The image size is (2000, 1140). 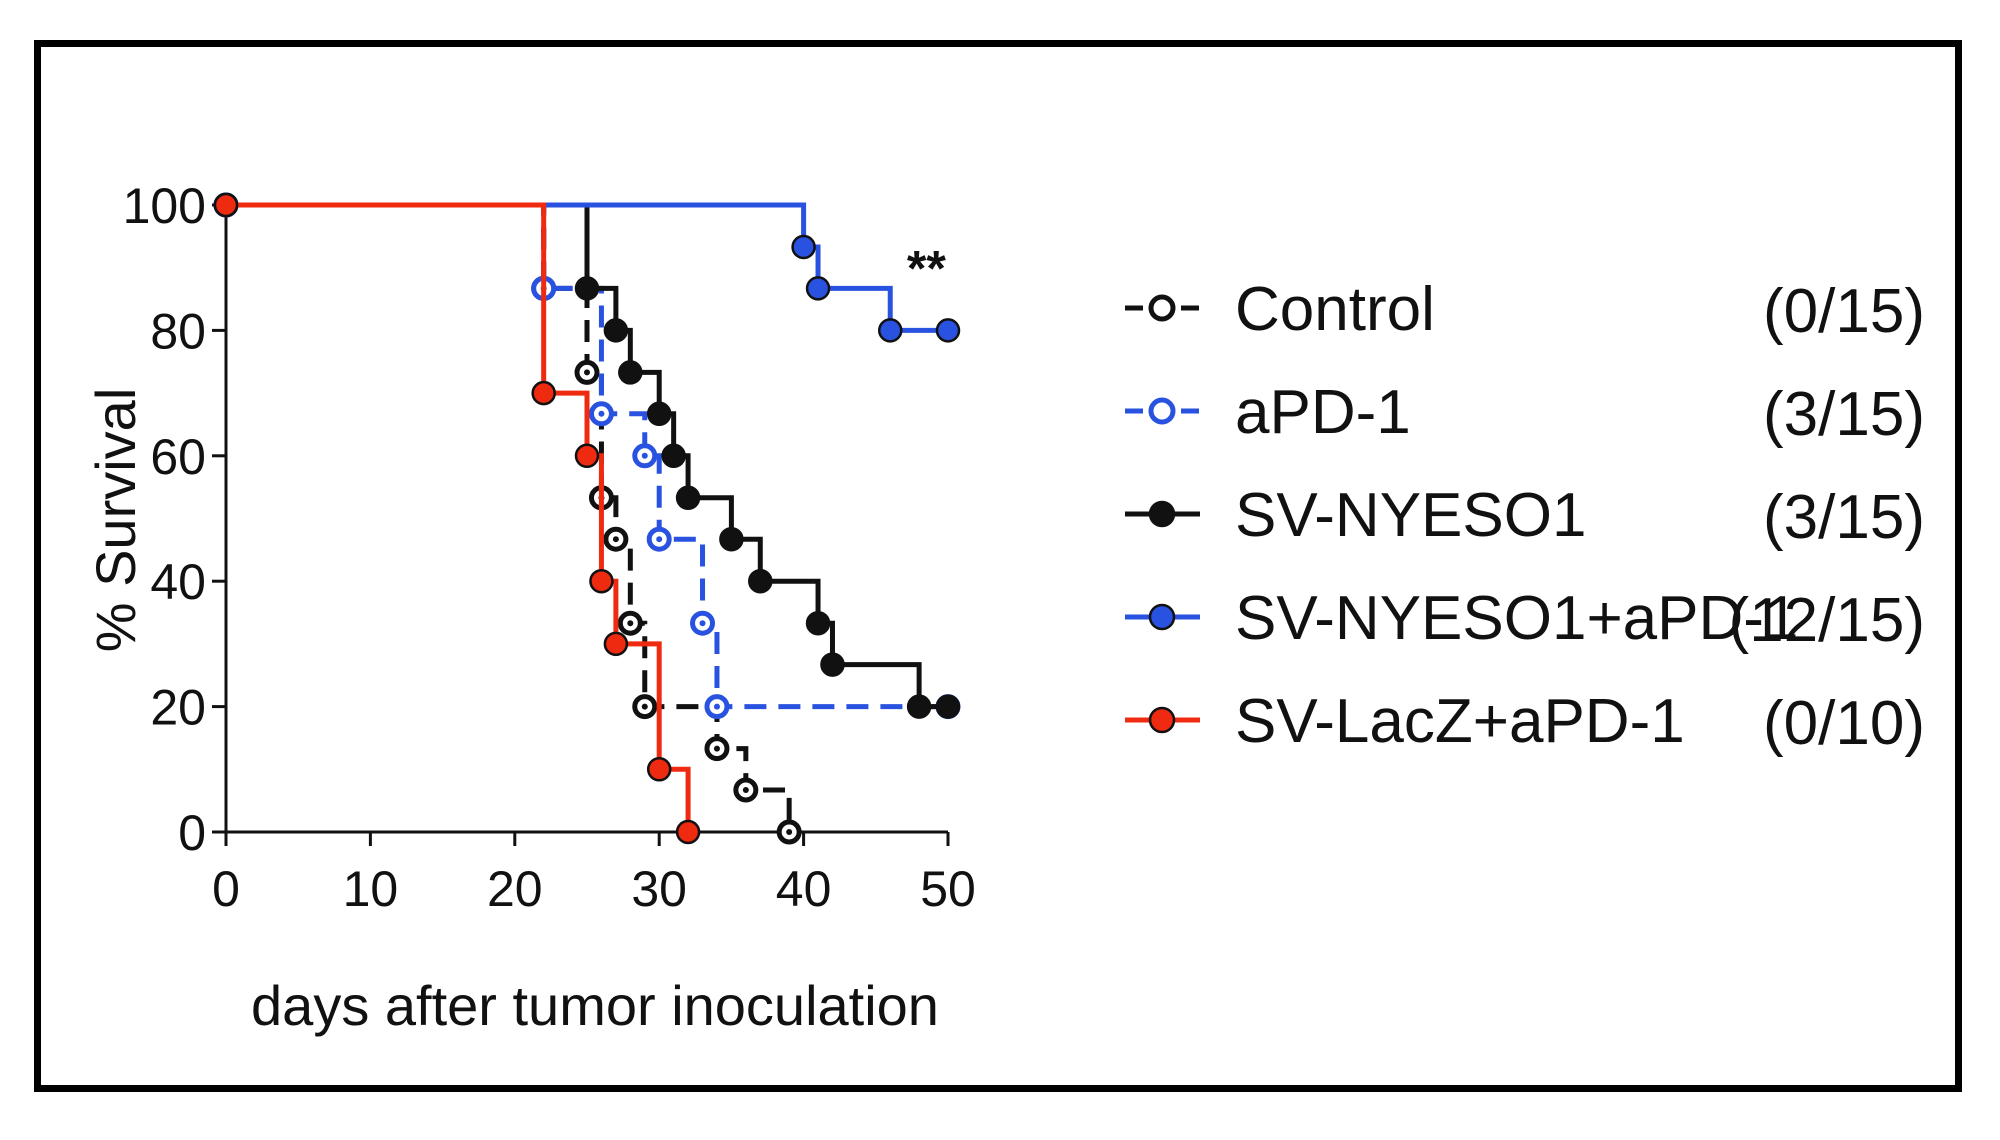 I want to click on significance-annotation: **, so click(x=926, y=269).